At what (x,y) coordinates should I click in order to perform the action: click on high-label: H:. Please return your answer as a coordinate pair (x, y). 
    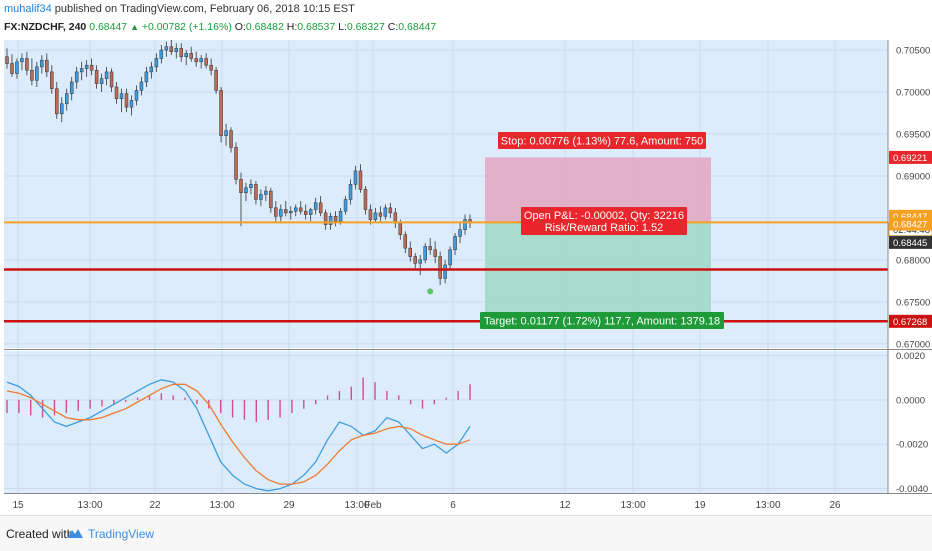
    Looking at the image, I should click on (292, 27).